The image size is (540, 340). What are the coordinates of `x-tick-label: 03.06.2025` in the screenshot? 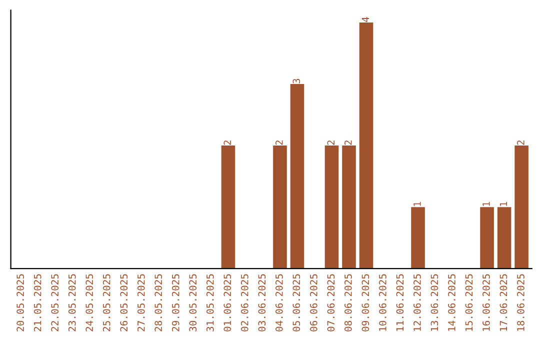 It's located at (262, 303).